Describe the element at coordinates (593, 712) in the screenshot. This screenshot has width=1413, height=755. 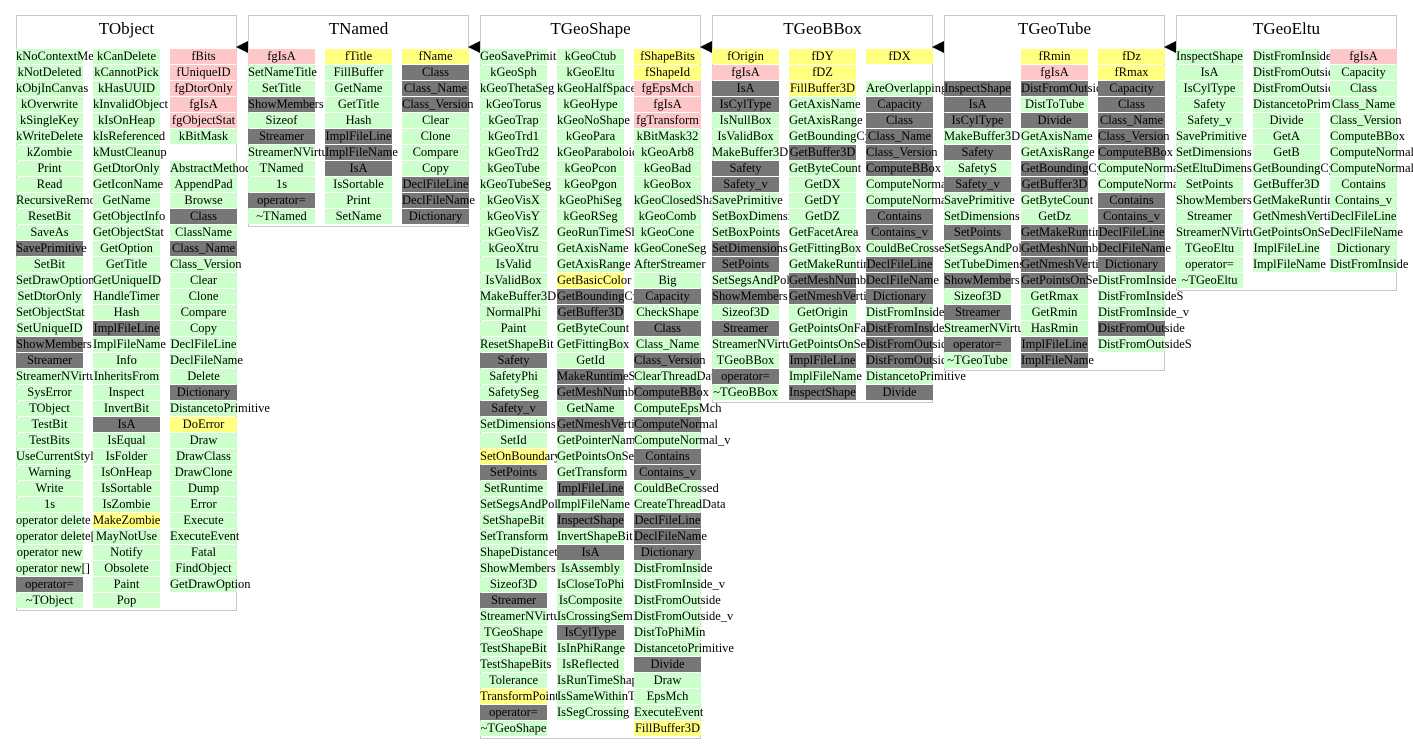
I see `member-cell: IsSegCrossing` at that location.